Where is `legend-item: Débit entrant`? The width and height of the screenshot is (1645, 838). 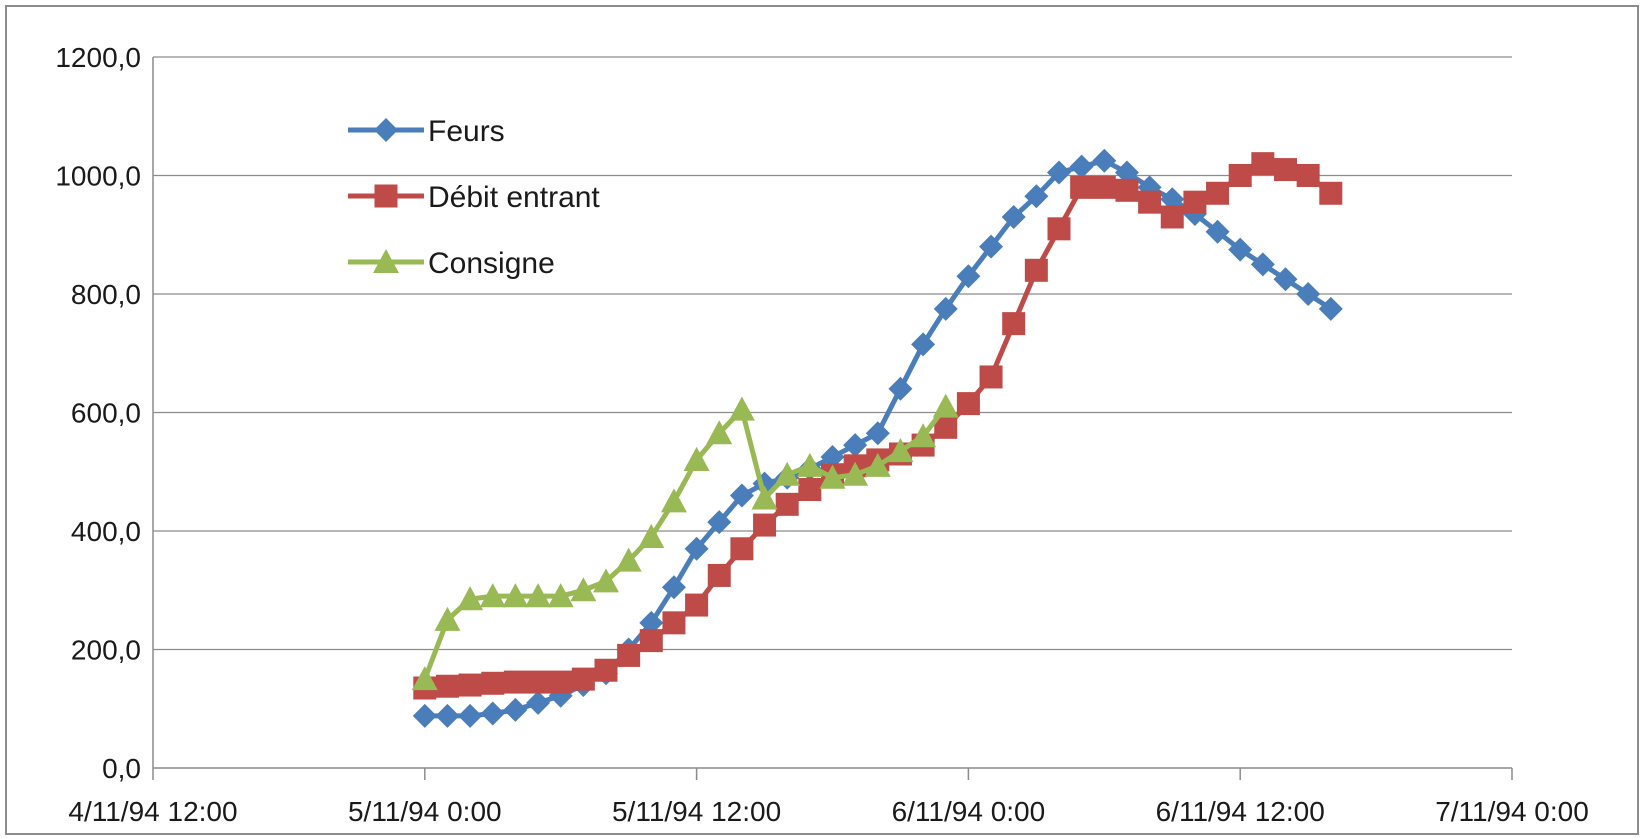
legend-item: Débit entrant is located at coordinates (474, 197).